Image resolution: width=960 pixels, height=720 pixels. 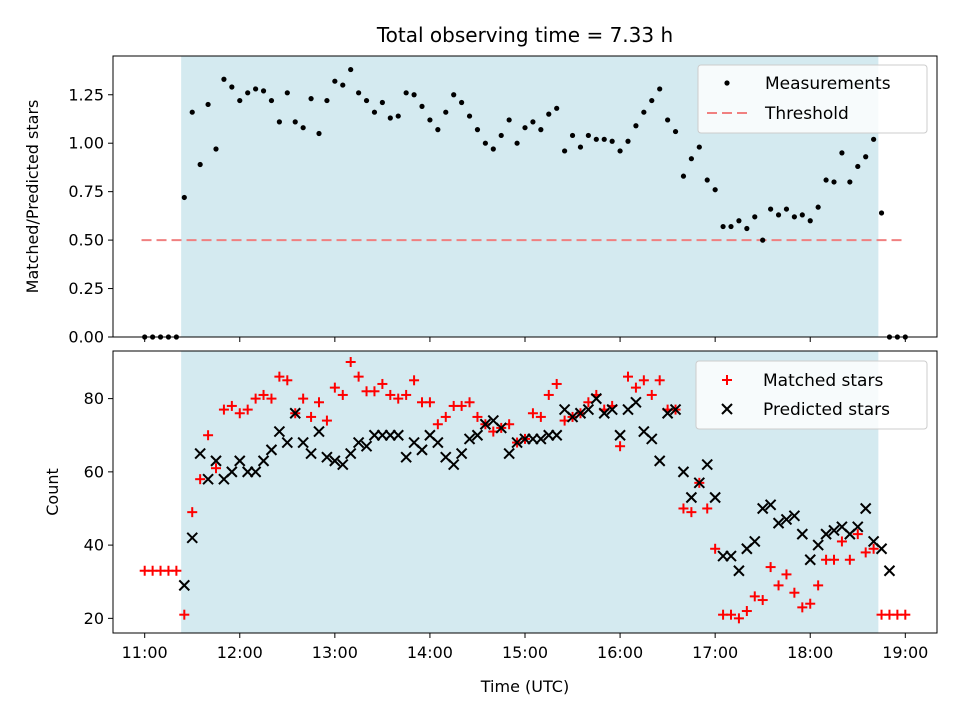 What do you see at coordinates (524, 686) in the screenshot?
I see `x-axis-label: Time (UTC)` at bounding box center [524, 686].